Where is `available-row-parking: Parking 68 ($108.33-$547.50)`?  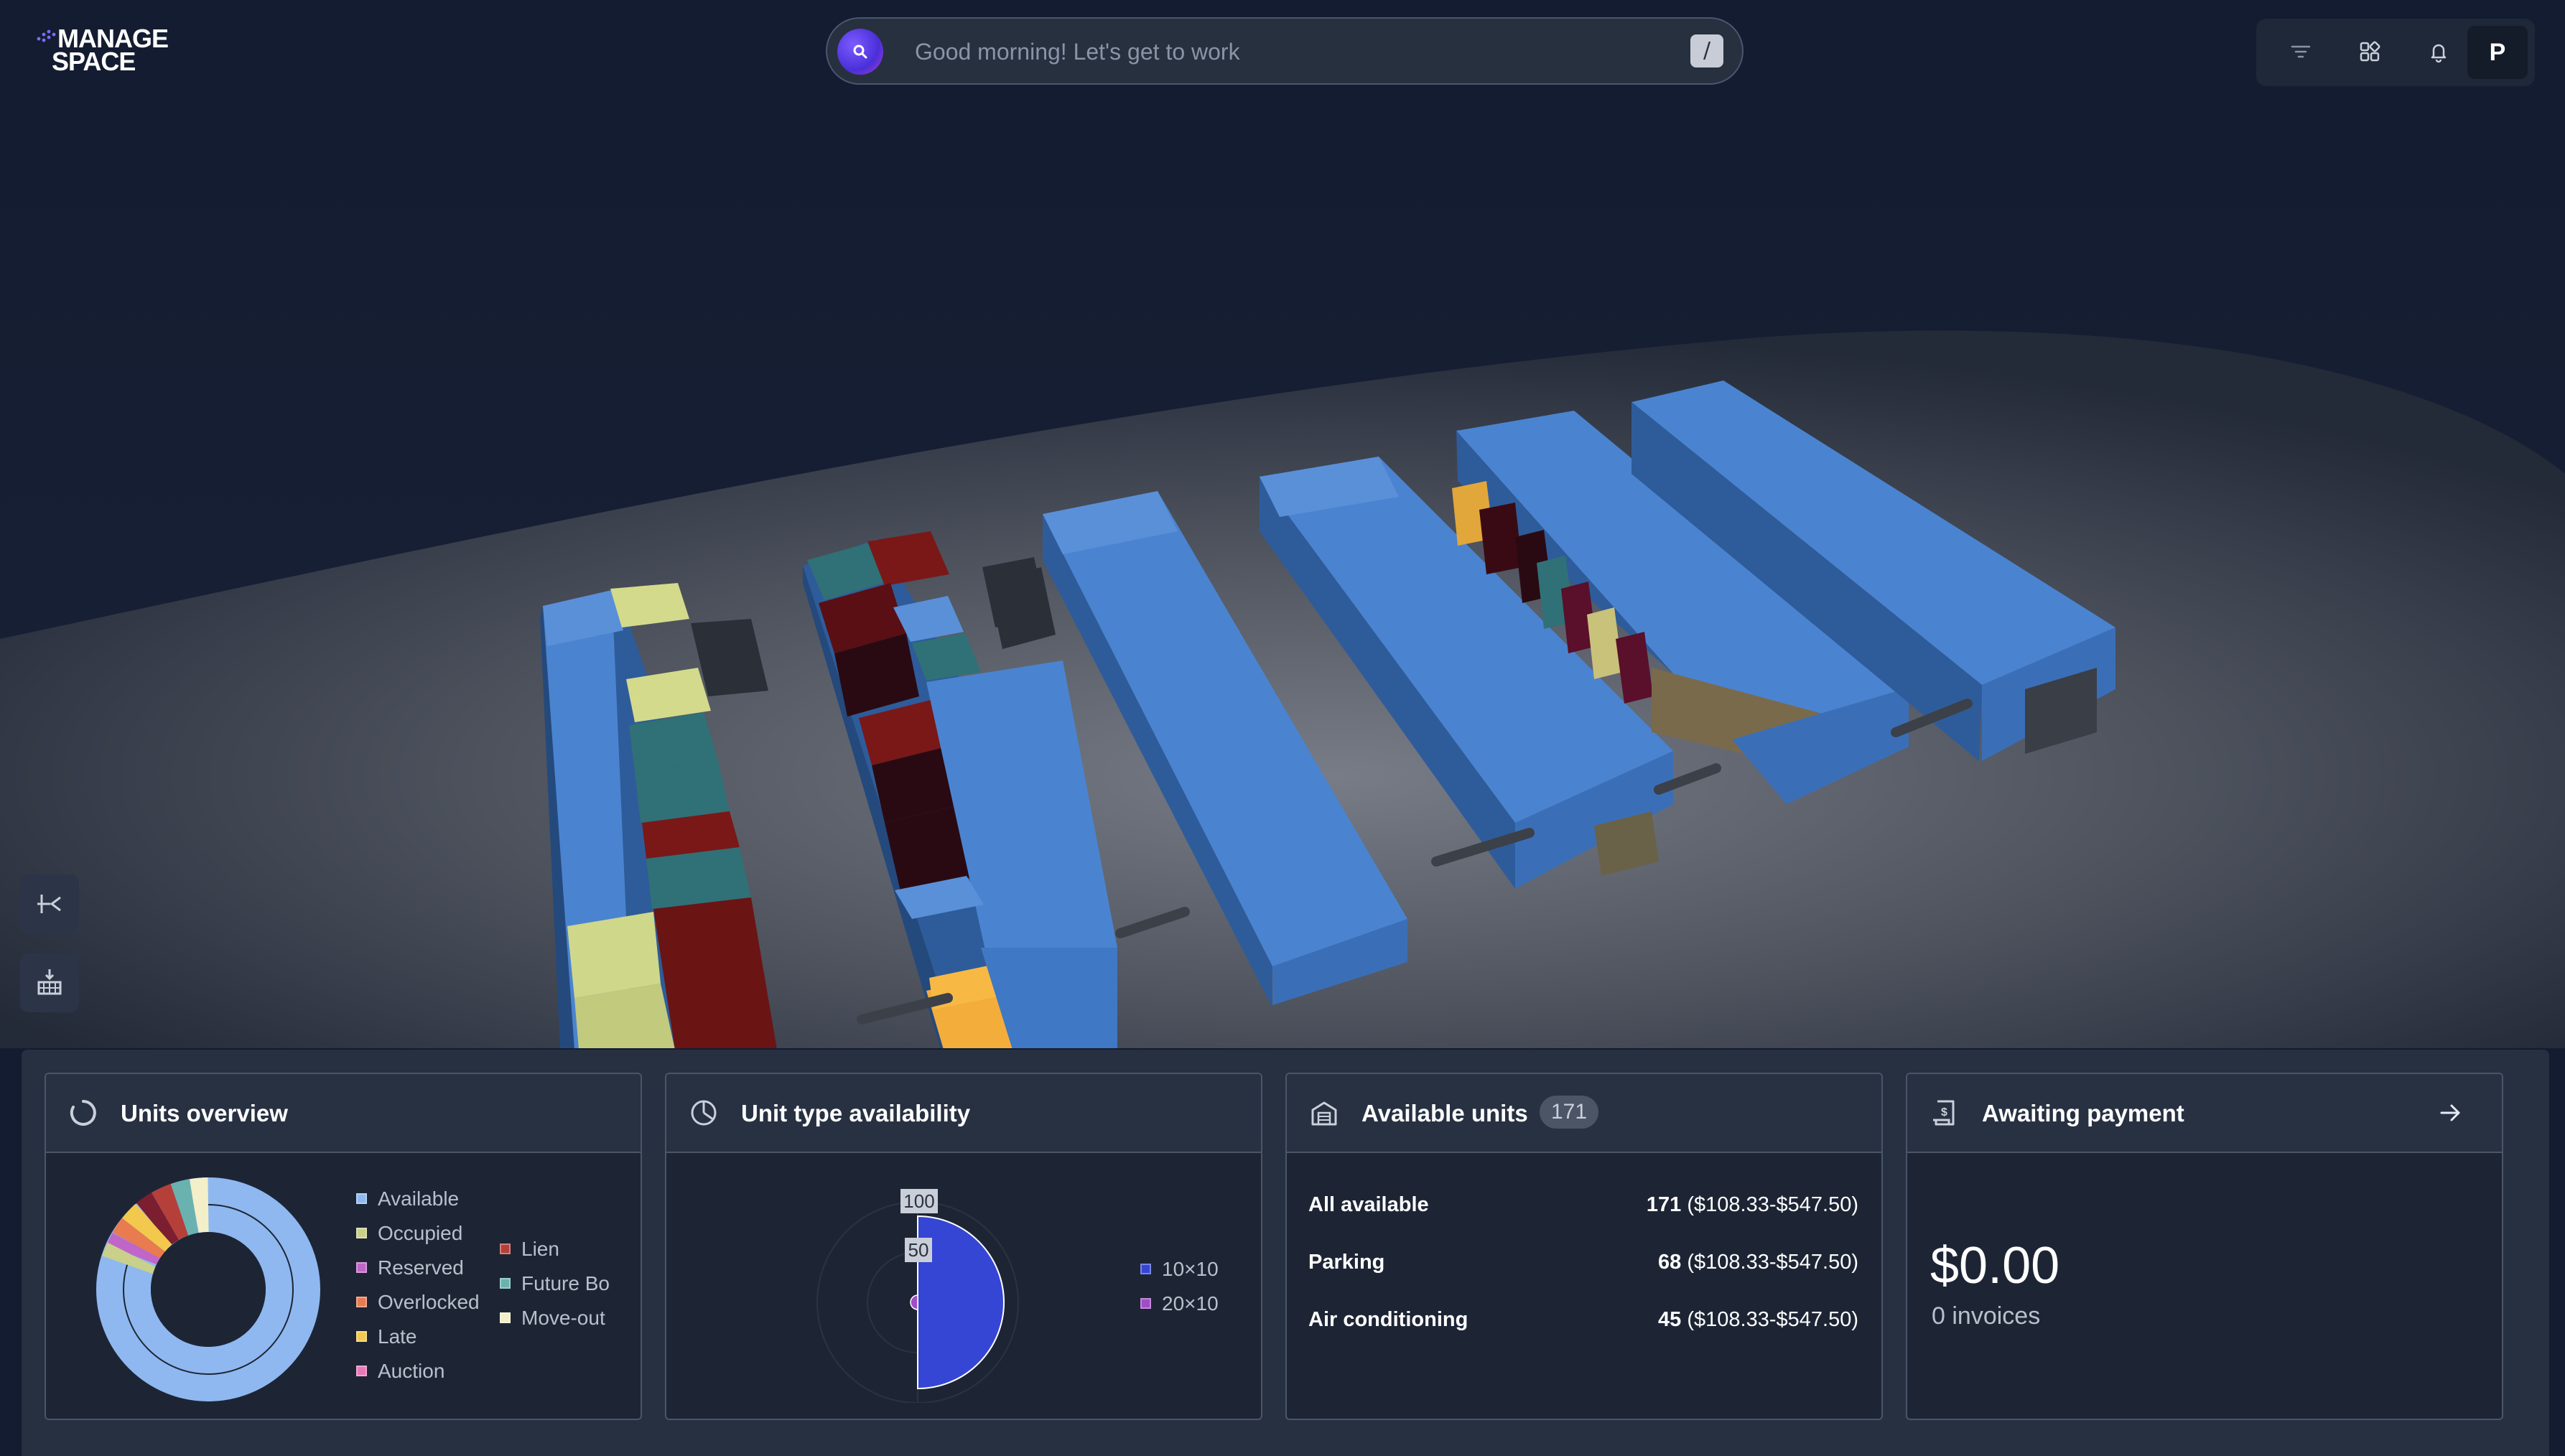
available-row-parking: Parking 68 ($108.33-$547.50) is located at coordinates (1583, 1262).